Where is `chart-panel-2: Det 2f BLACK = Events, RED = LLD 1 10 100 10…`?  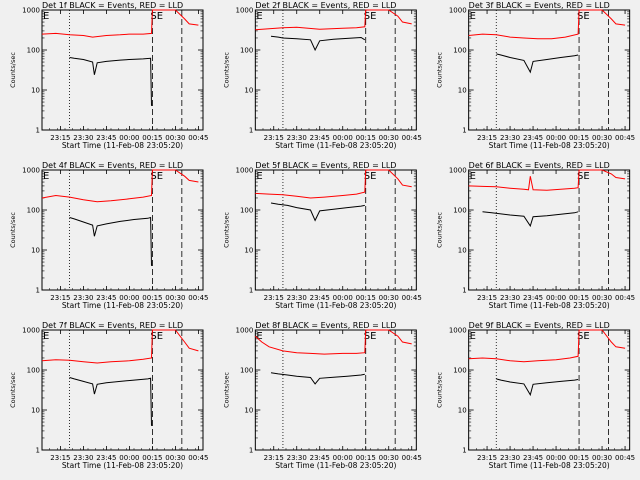 chart-panel-2: Det 2f BLACK = Events, RED = LLD 1 10 100 10… is located at coordinates (321, 75).